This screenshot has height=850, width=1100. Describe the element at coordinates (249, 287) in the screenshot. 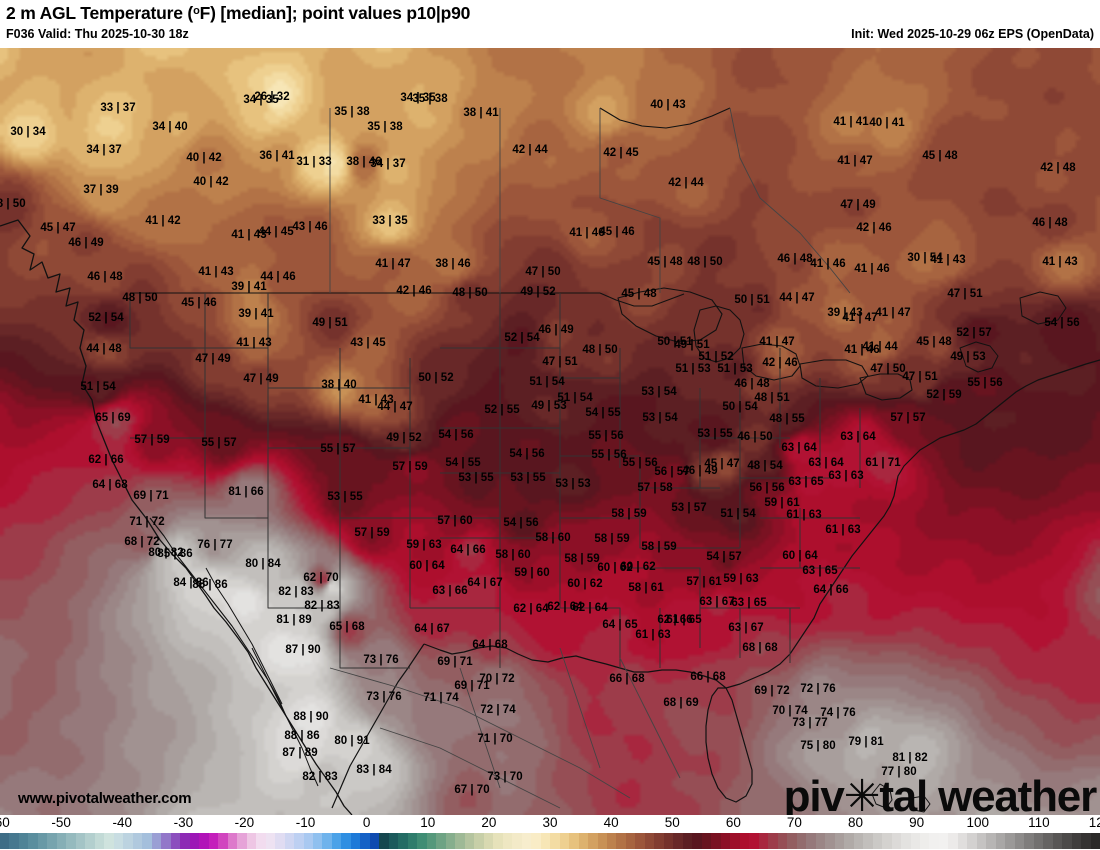

I see `point-value-label: 39 | 41` at that location.